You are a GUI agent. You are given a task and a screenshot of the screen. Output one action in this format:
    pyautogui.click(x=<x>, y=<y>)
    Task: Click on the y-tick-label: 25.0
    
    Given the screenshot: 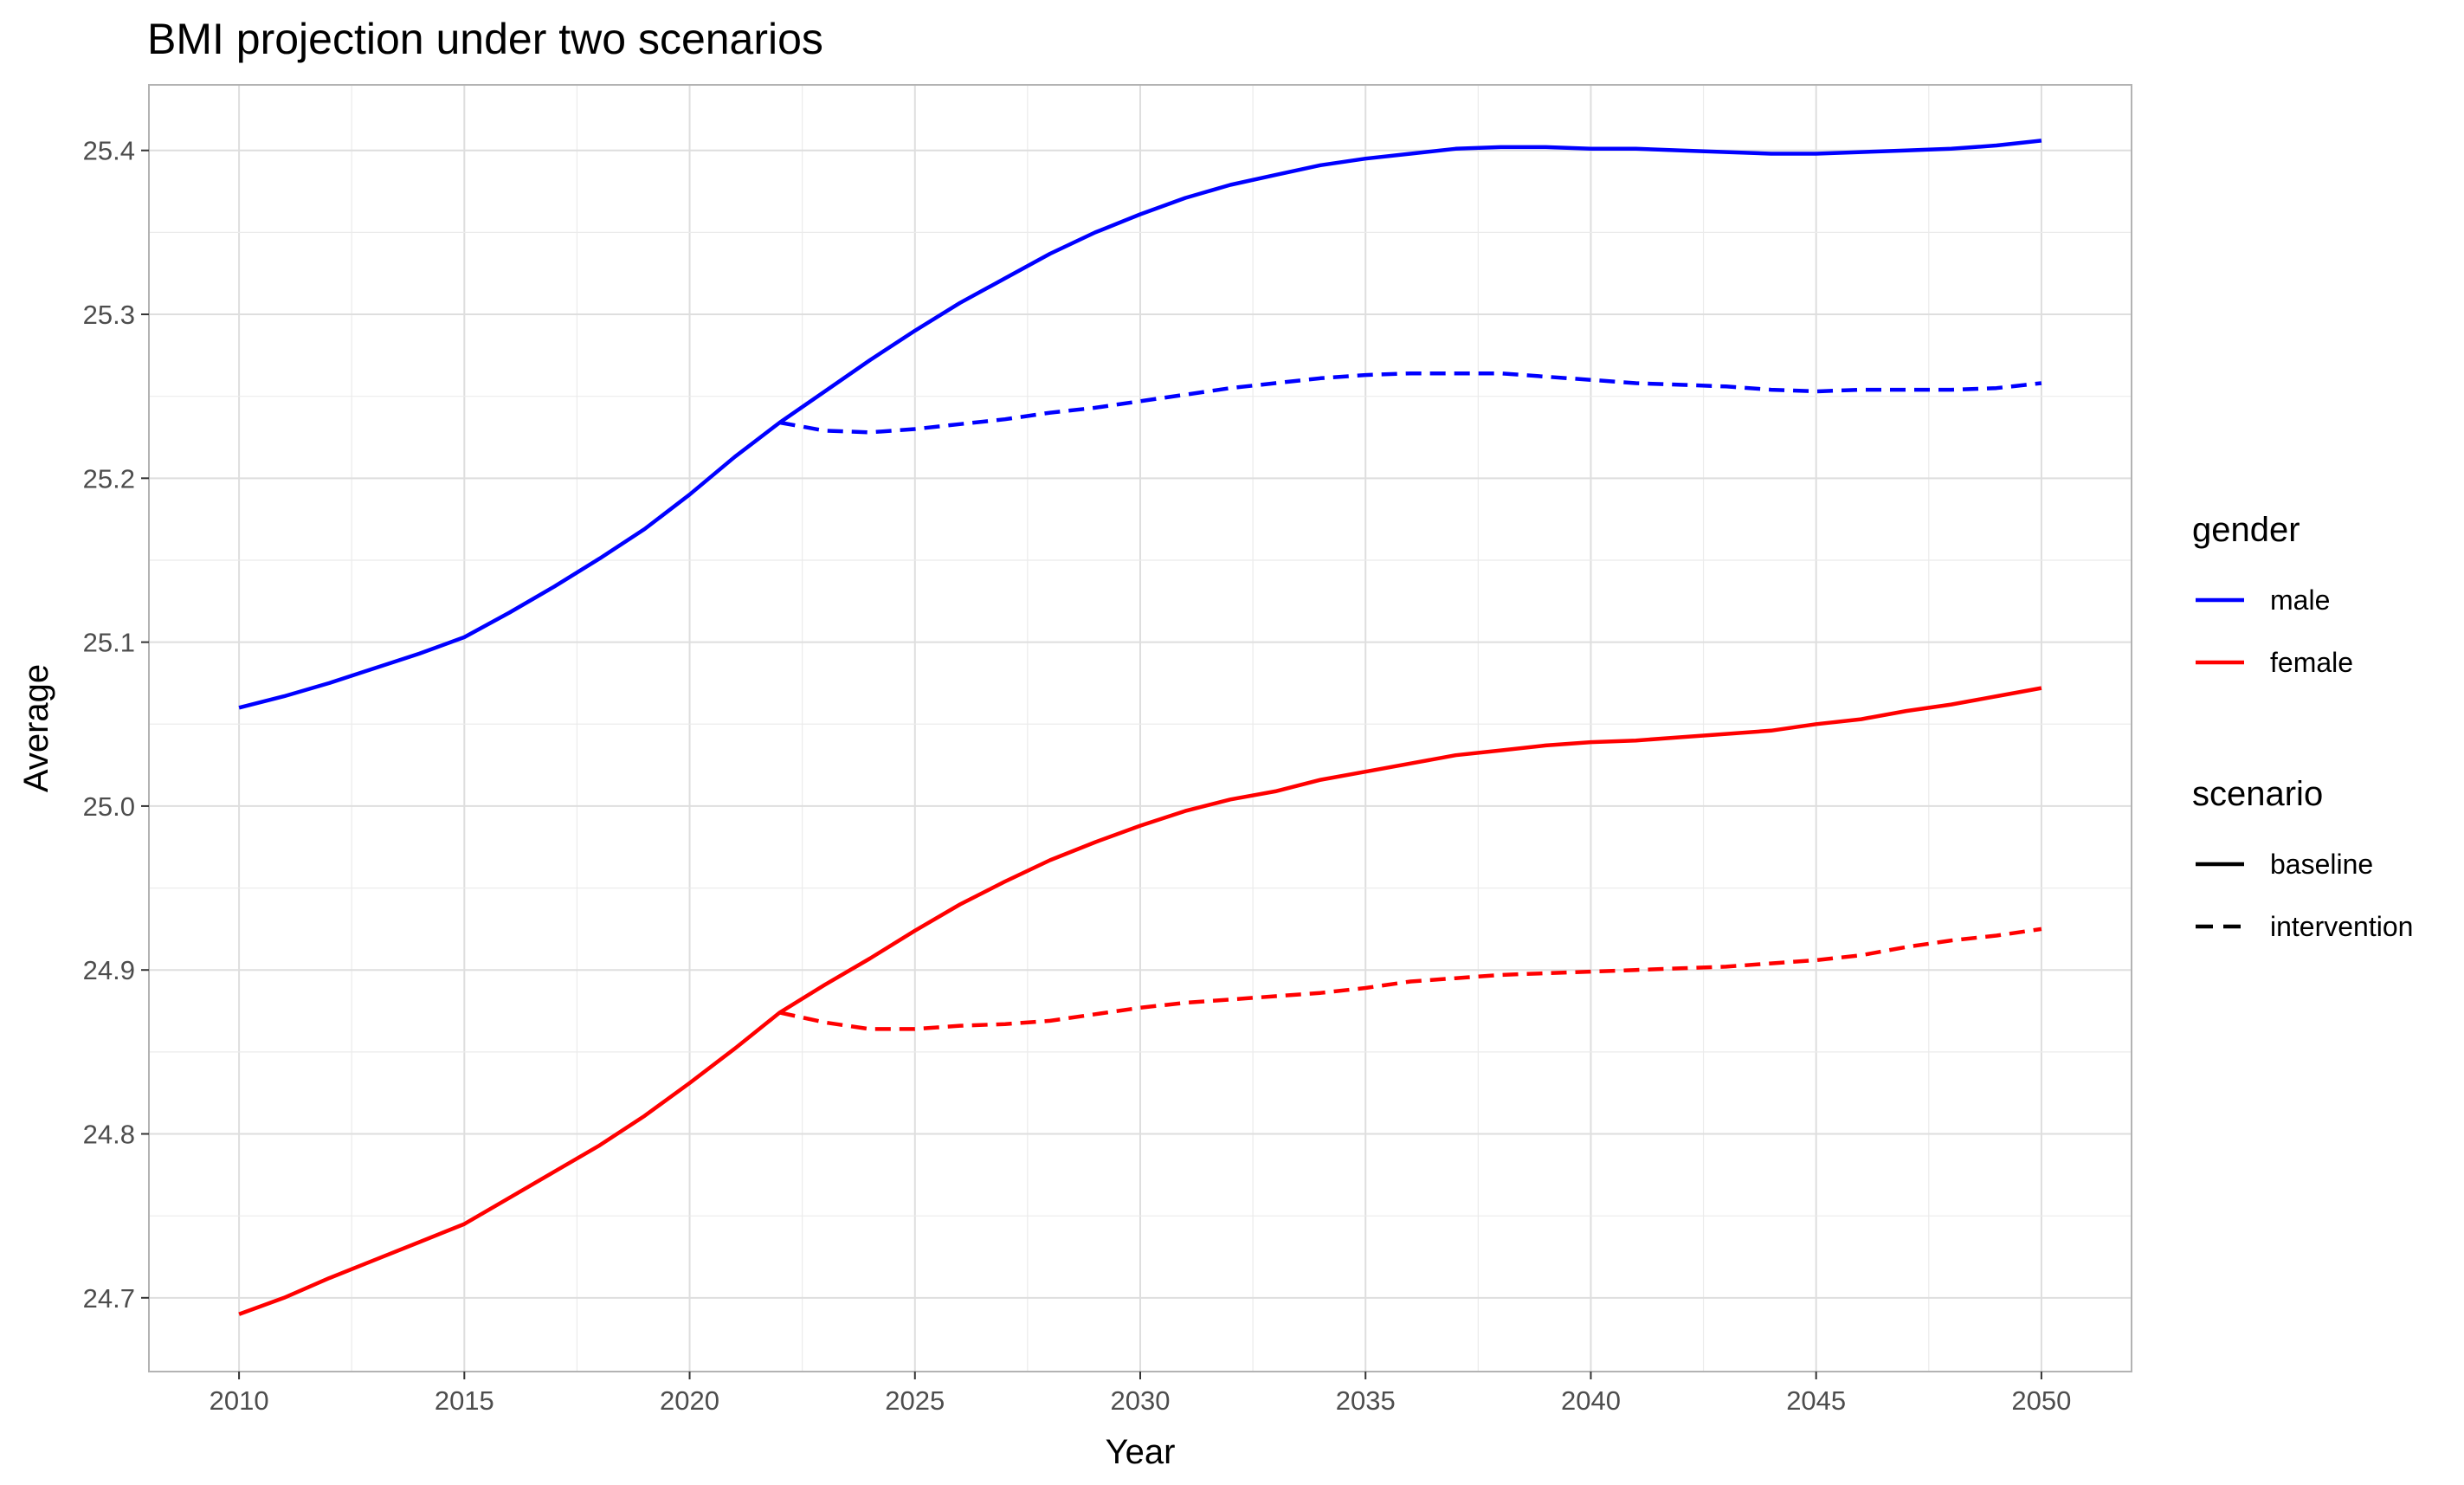 What is the action you would take?
    pyautogui.click(x=109, y=806)
    